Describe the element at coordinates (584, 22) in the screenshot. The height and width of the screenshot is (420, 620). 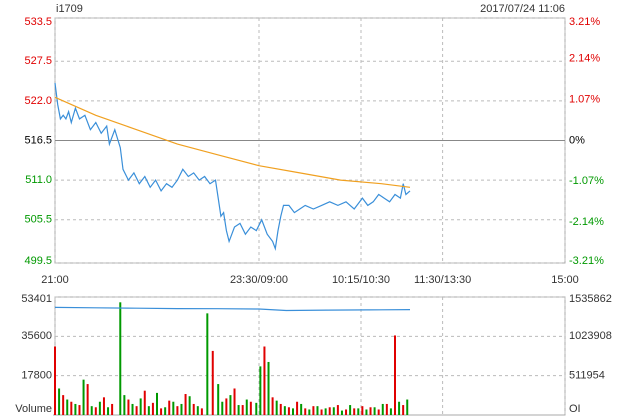
I see `y2-tick-label: 3.21%` at that location.